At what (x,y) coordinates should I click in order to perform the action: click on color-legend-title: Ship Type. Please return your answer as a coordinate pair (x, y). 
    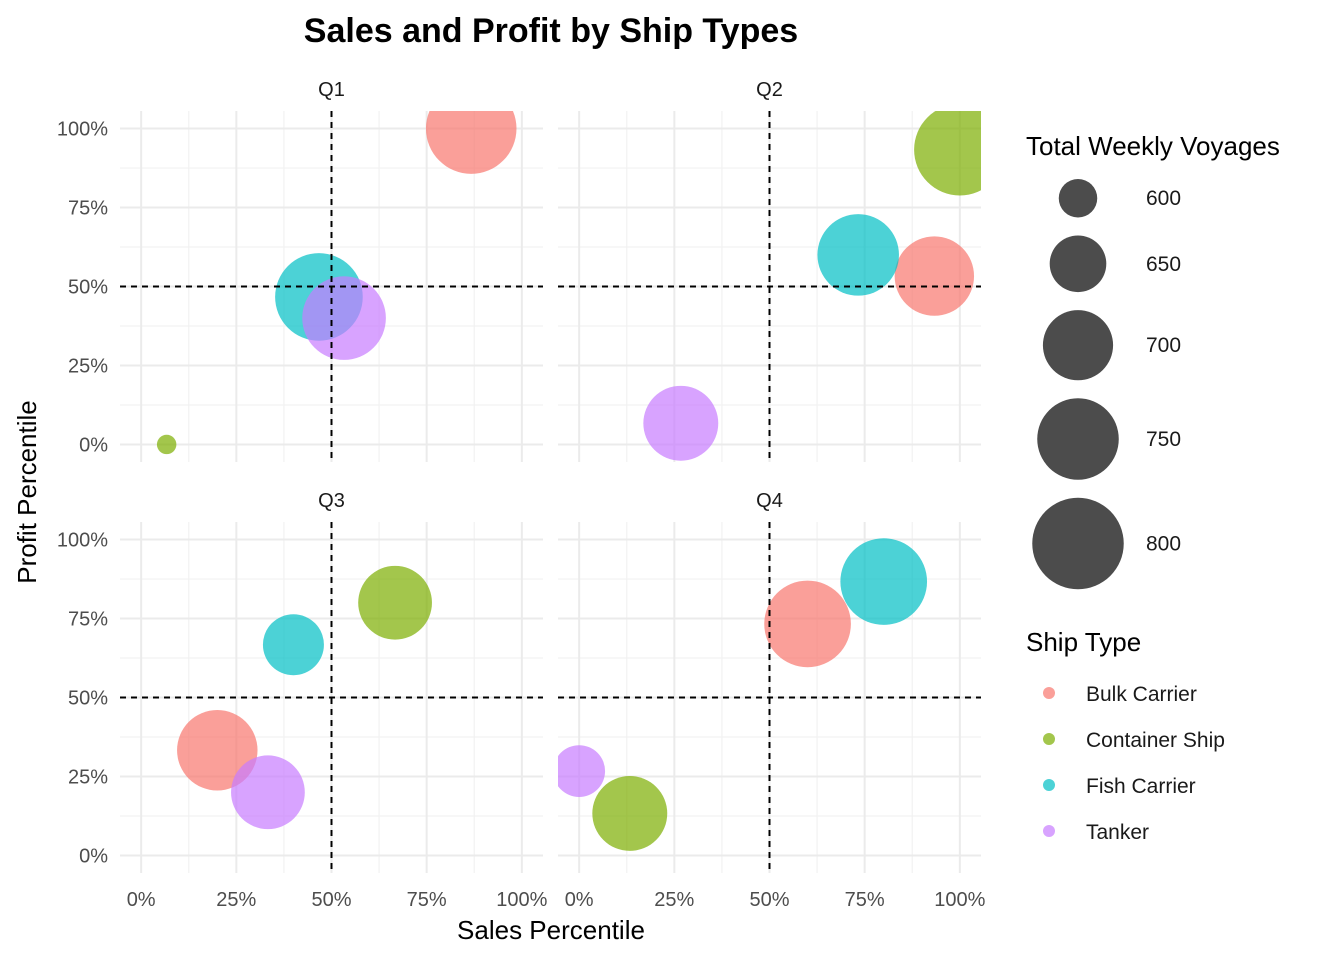
    Looking at the image, I should click on (1083, 642).